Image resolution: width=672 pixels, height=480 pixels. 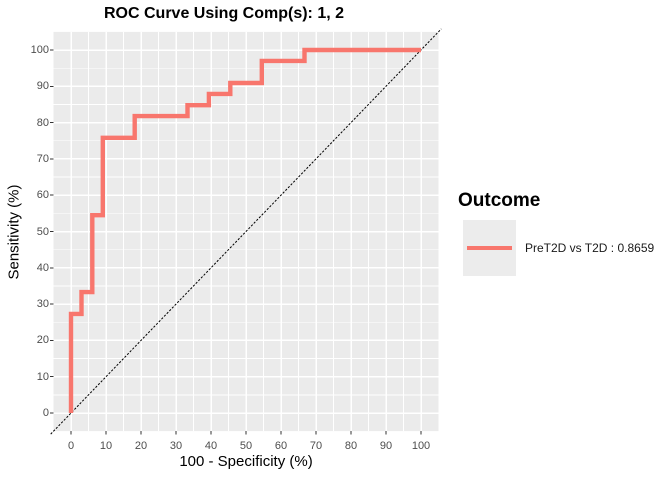 I want to click on legend-item-label: PreT2D vs T2D : 0.8659, so click(x=590, y=248).